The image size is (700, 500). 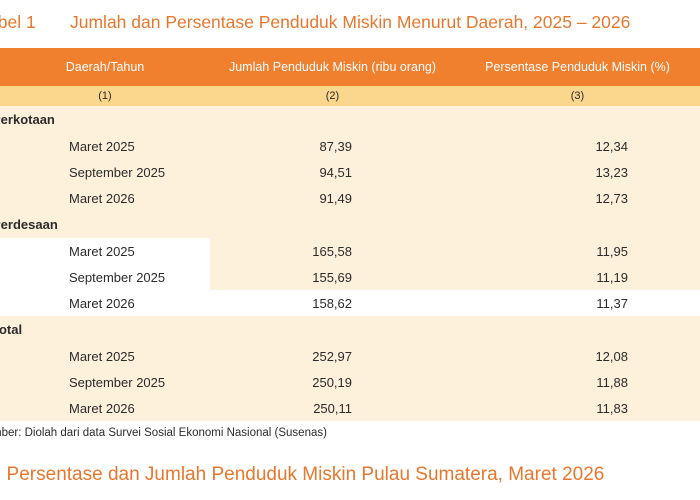 What do you see at coordinates (18, 22) in the screenshot?
I see `table-label: abel 1` at bounding box center [18, 22].